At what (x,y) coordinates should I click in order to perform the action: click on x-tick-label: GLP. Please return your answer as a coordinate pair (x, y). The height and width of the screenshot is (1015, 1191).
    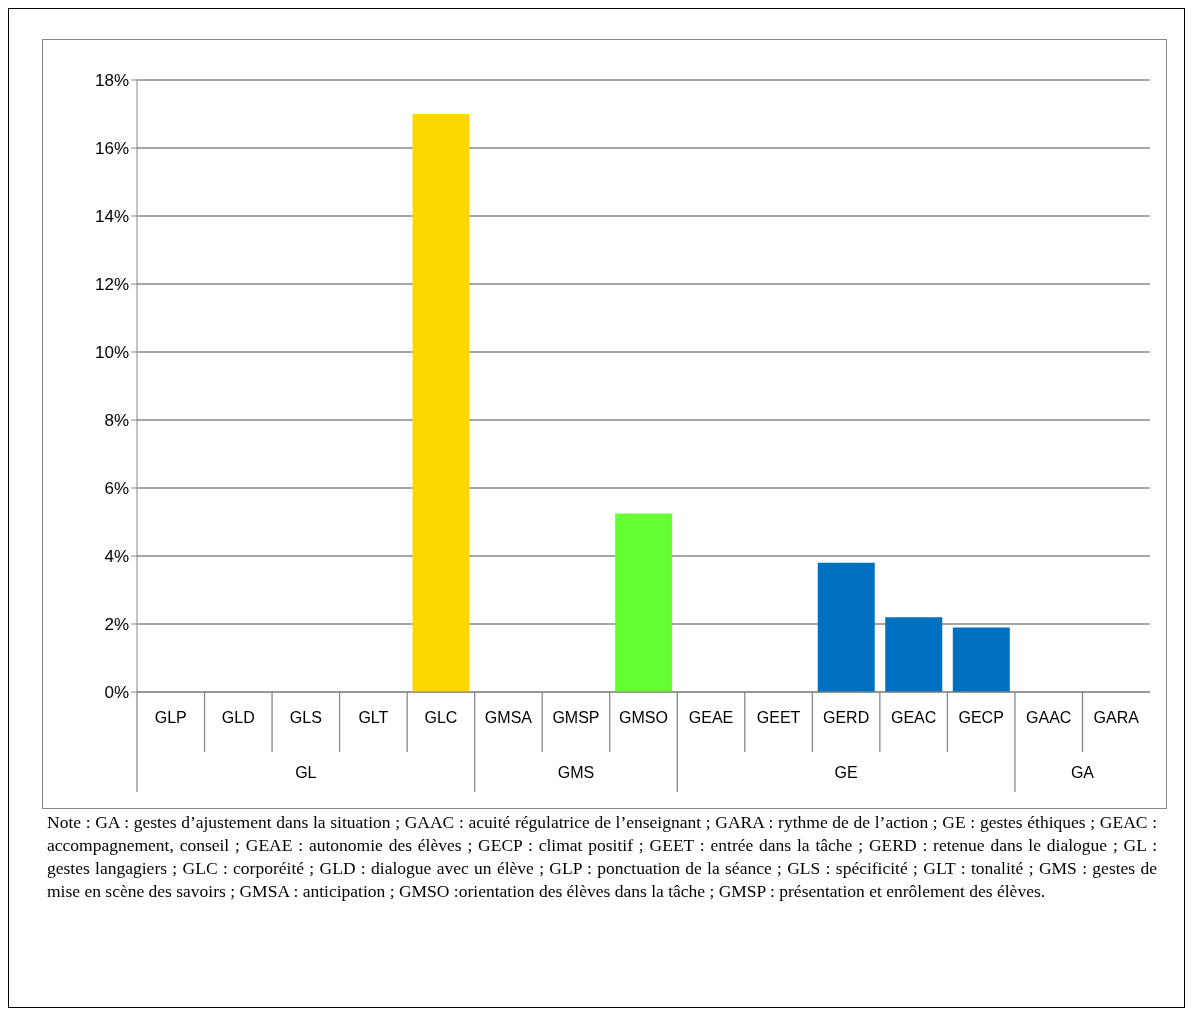
    Looking at the image, I should click on (170, 718).